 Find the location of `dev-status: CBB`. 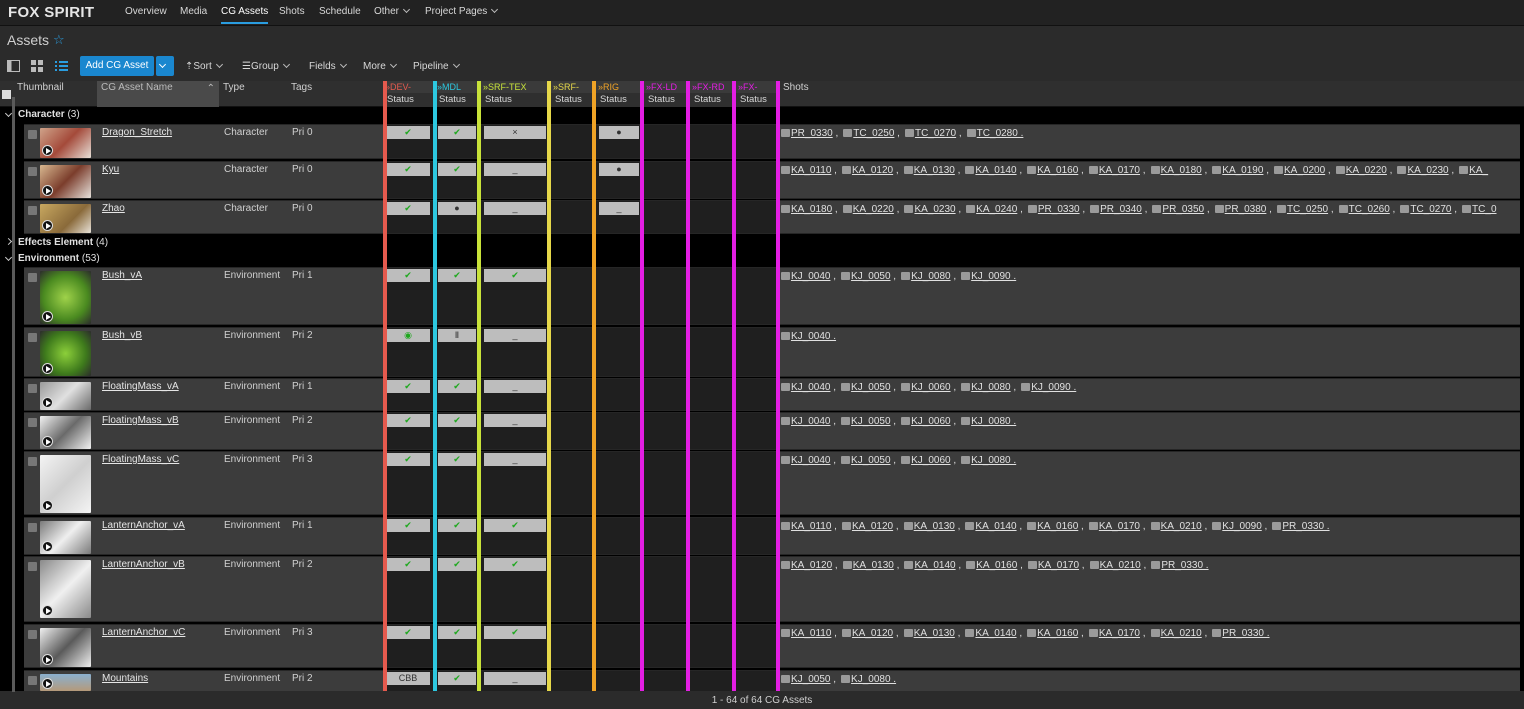

dev-status: CBB is located at coordinates (408, 678).